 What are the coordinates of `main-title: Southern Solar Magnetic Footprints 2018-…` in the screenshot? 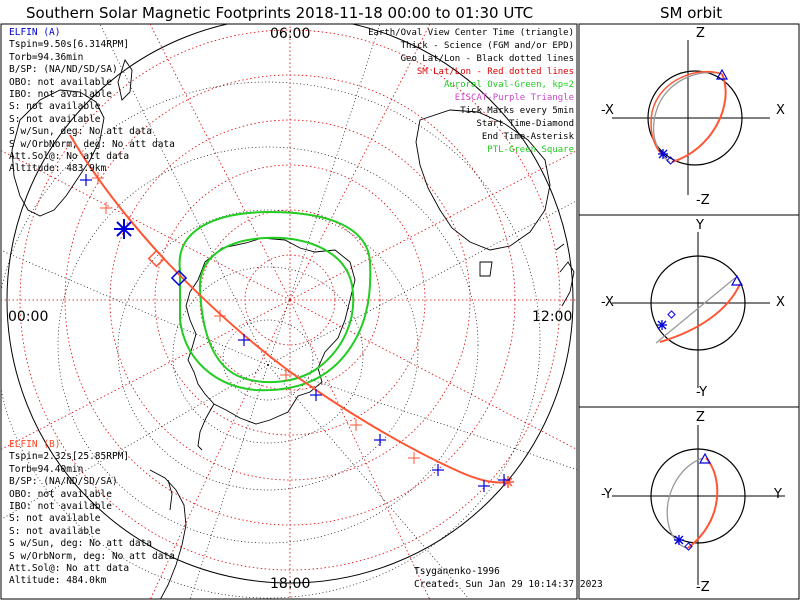 It's located at (280, 13).